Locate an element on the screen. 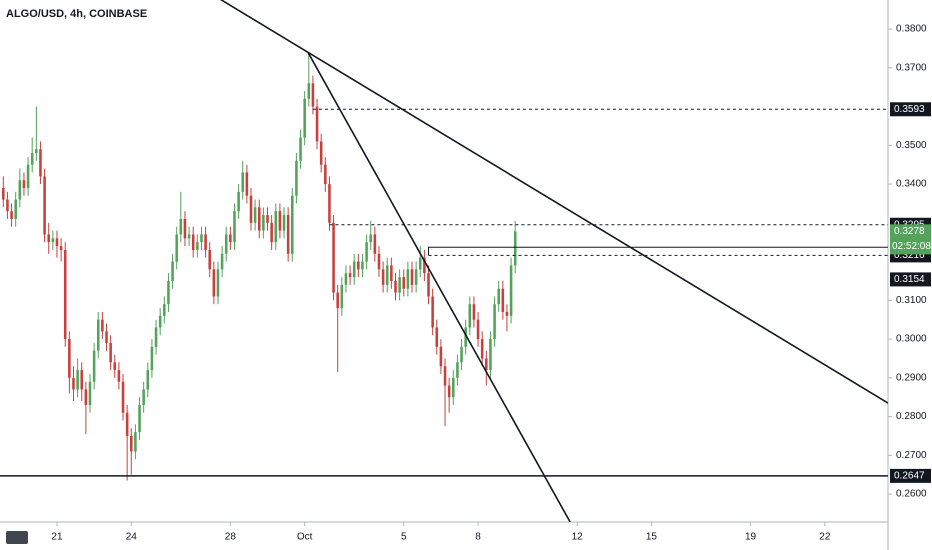  level-label: 0.3154 is located at coordinates (909, 279).